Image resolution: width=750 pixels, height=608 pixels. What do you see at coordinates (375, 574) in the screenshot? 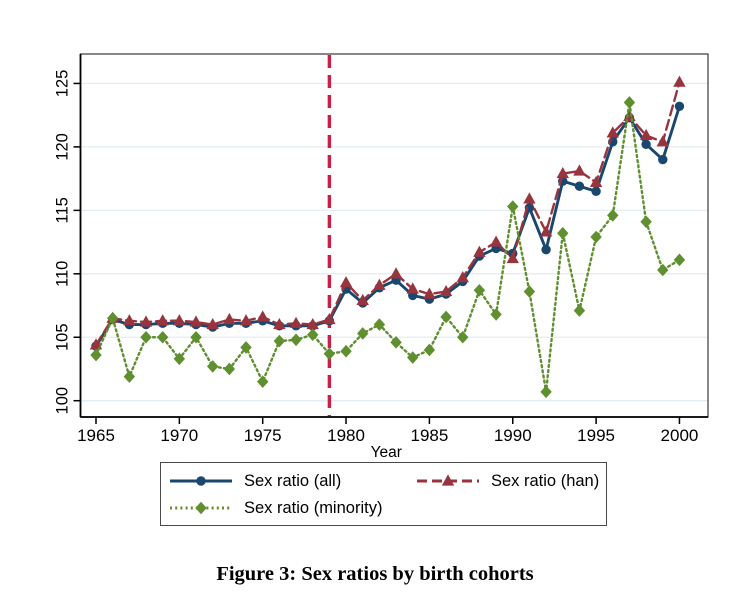
I see `figure-caption: Figure 3: Sex ratios by birth cohorts` at bounding box center [375, 574].